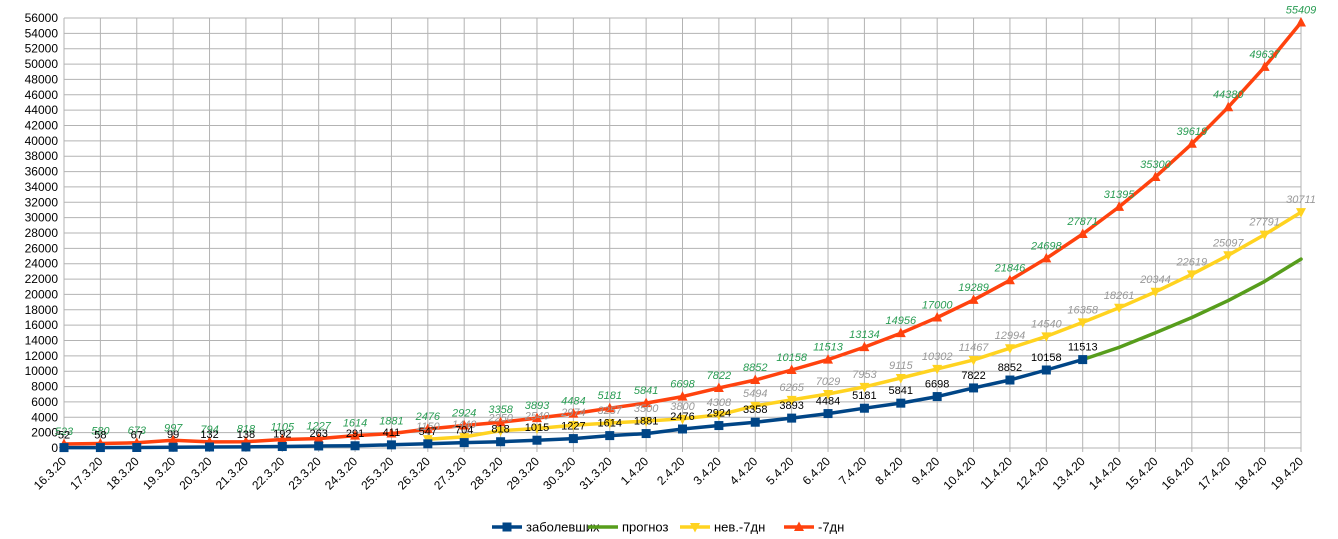 The width and height of the screenshot is (1338, 539). I want to click on data-label: 7822, so click(973, 376).